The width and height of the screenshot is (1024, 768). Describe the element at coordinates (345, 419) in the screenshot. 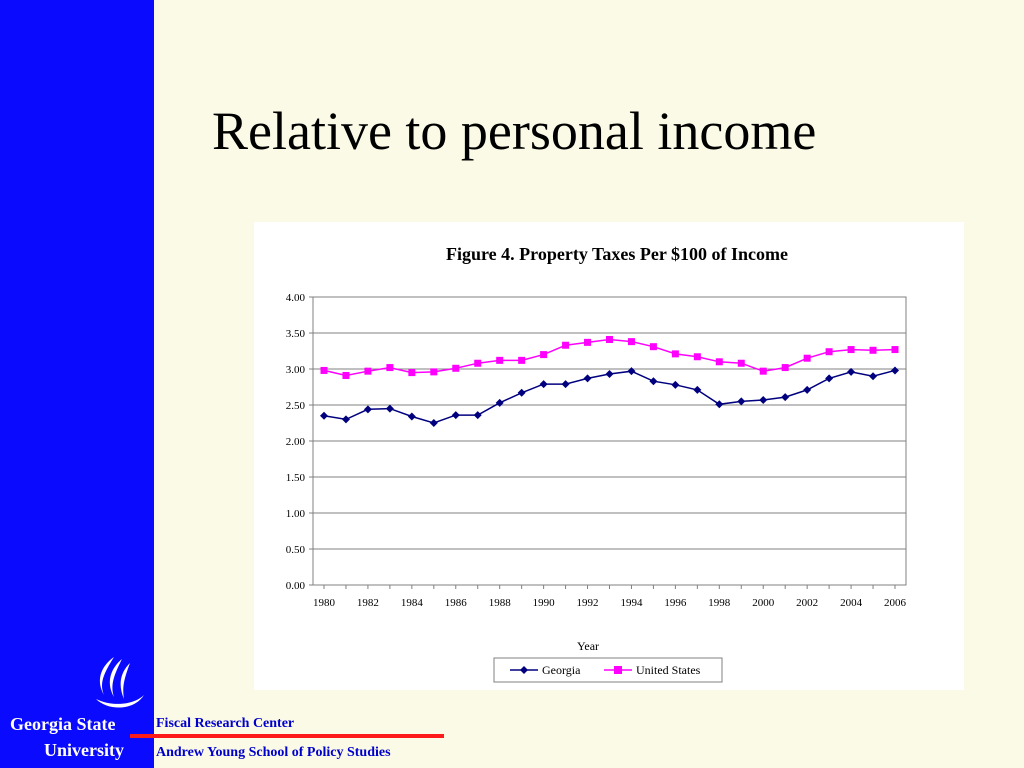

I see `point-georgia-1981` at that location.